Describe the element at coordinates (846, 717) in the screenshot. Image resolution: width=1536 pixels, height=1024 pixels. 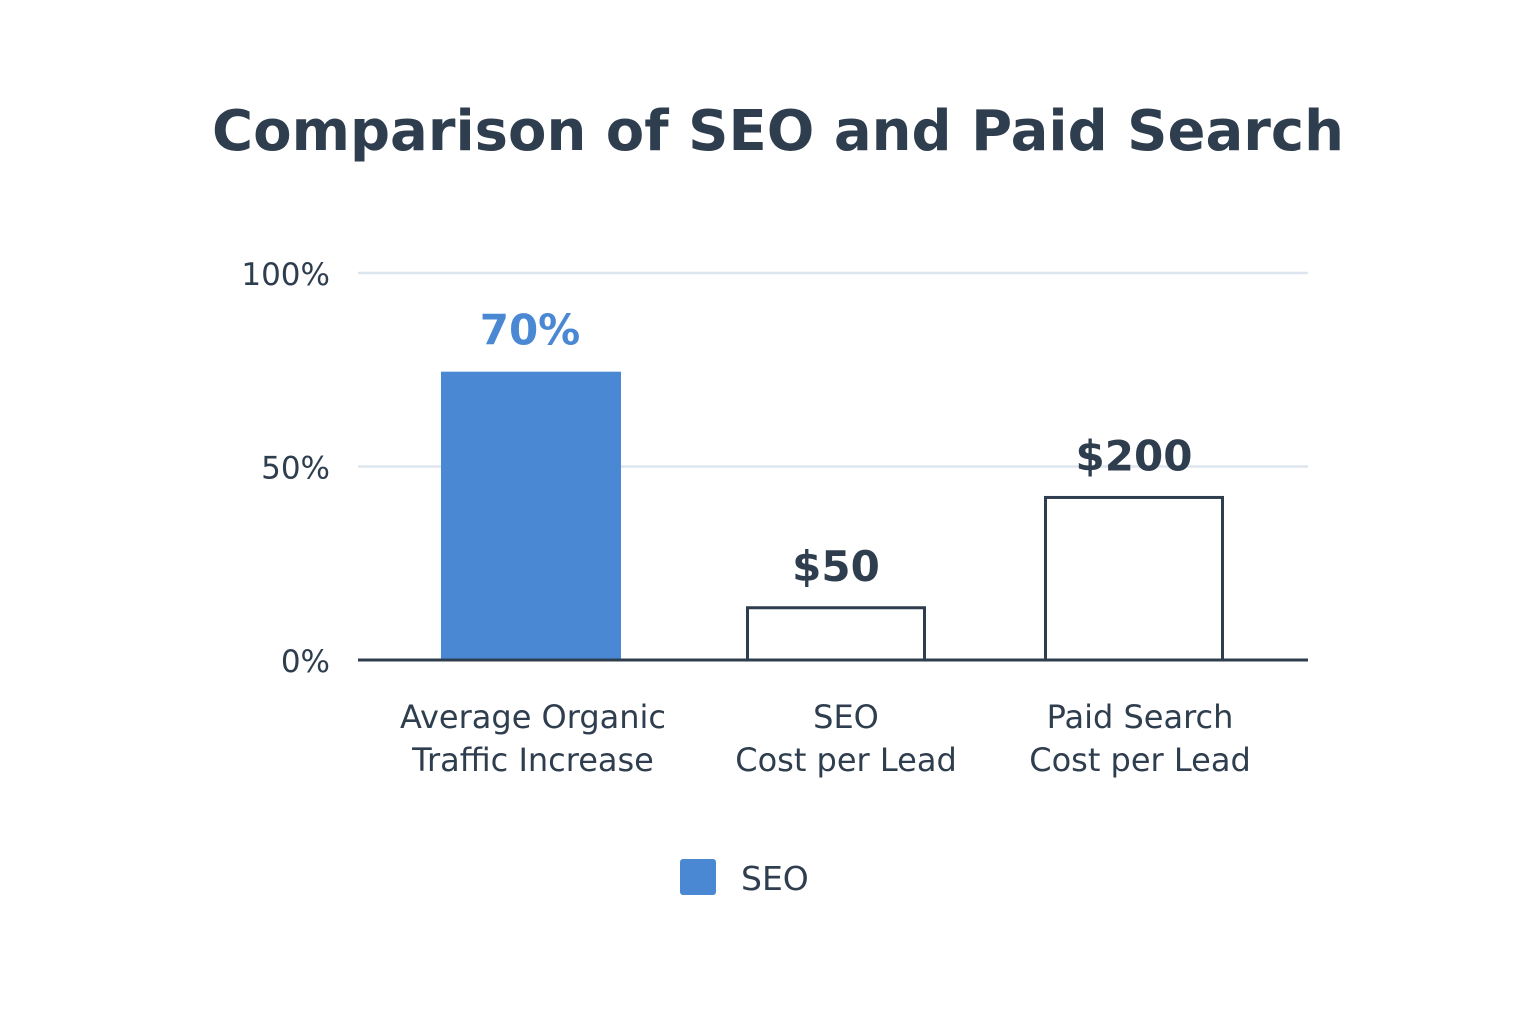
I see `x-category-label: SEO` at that location.